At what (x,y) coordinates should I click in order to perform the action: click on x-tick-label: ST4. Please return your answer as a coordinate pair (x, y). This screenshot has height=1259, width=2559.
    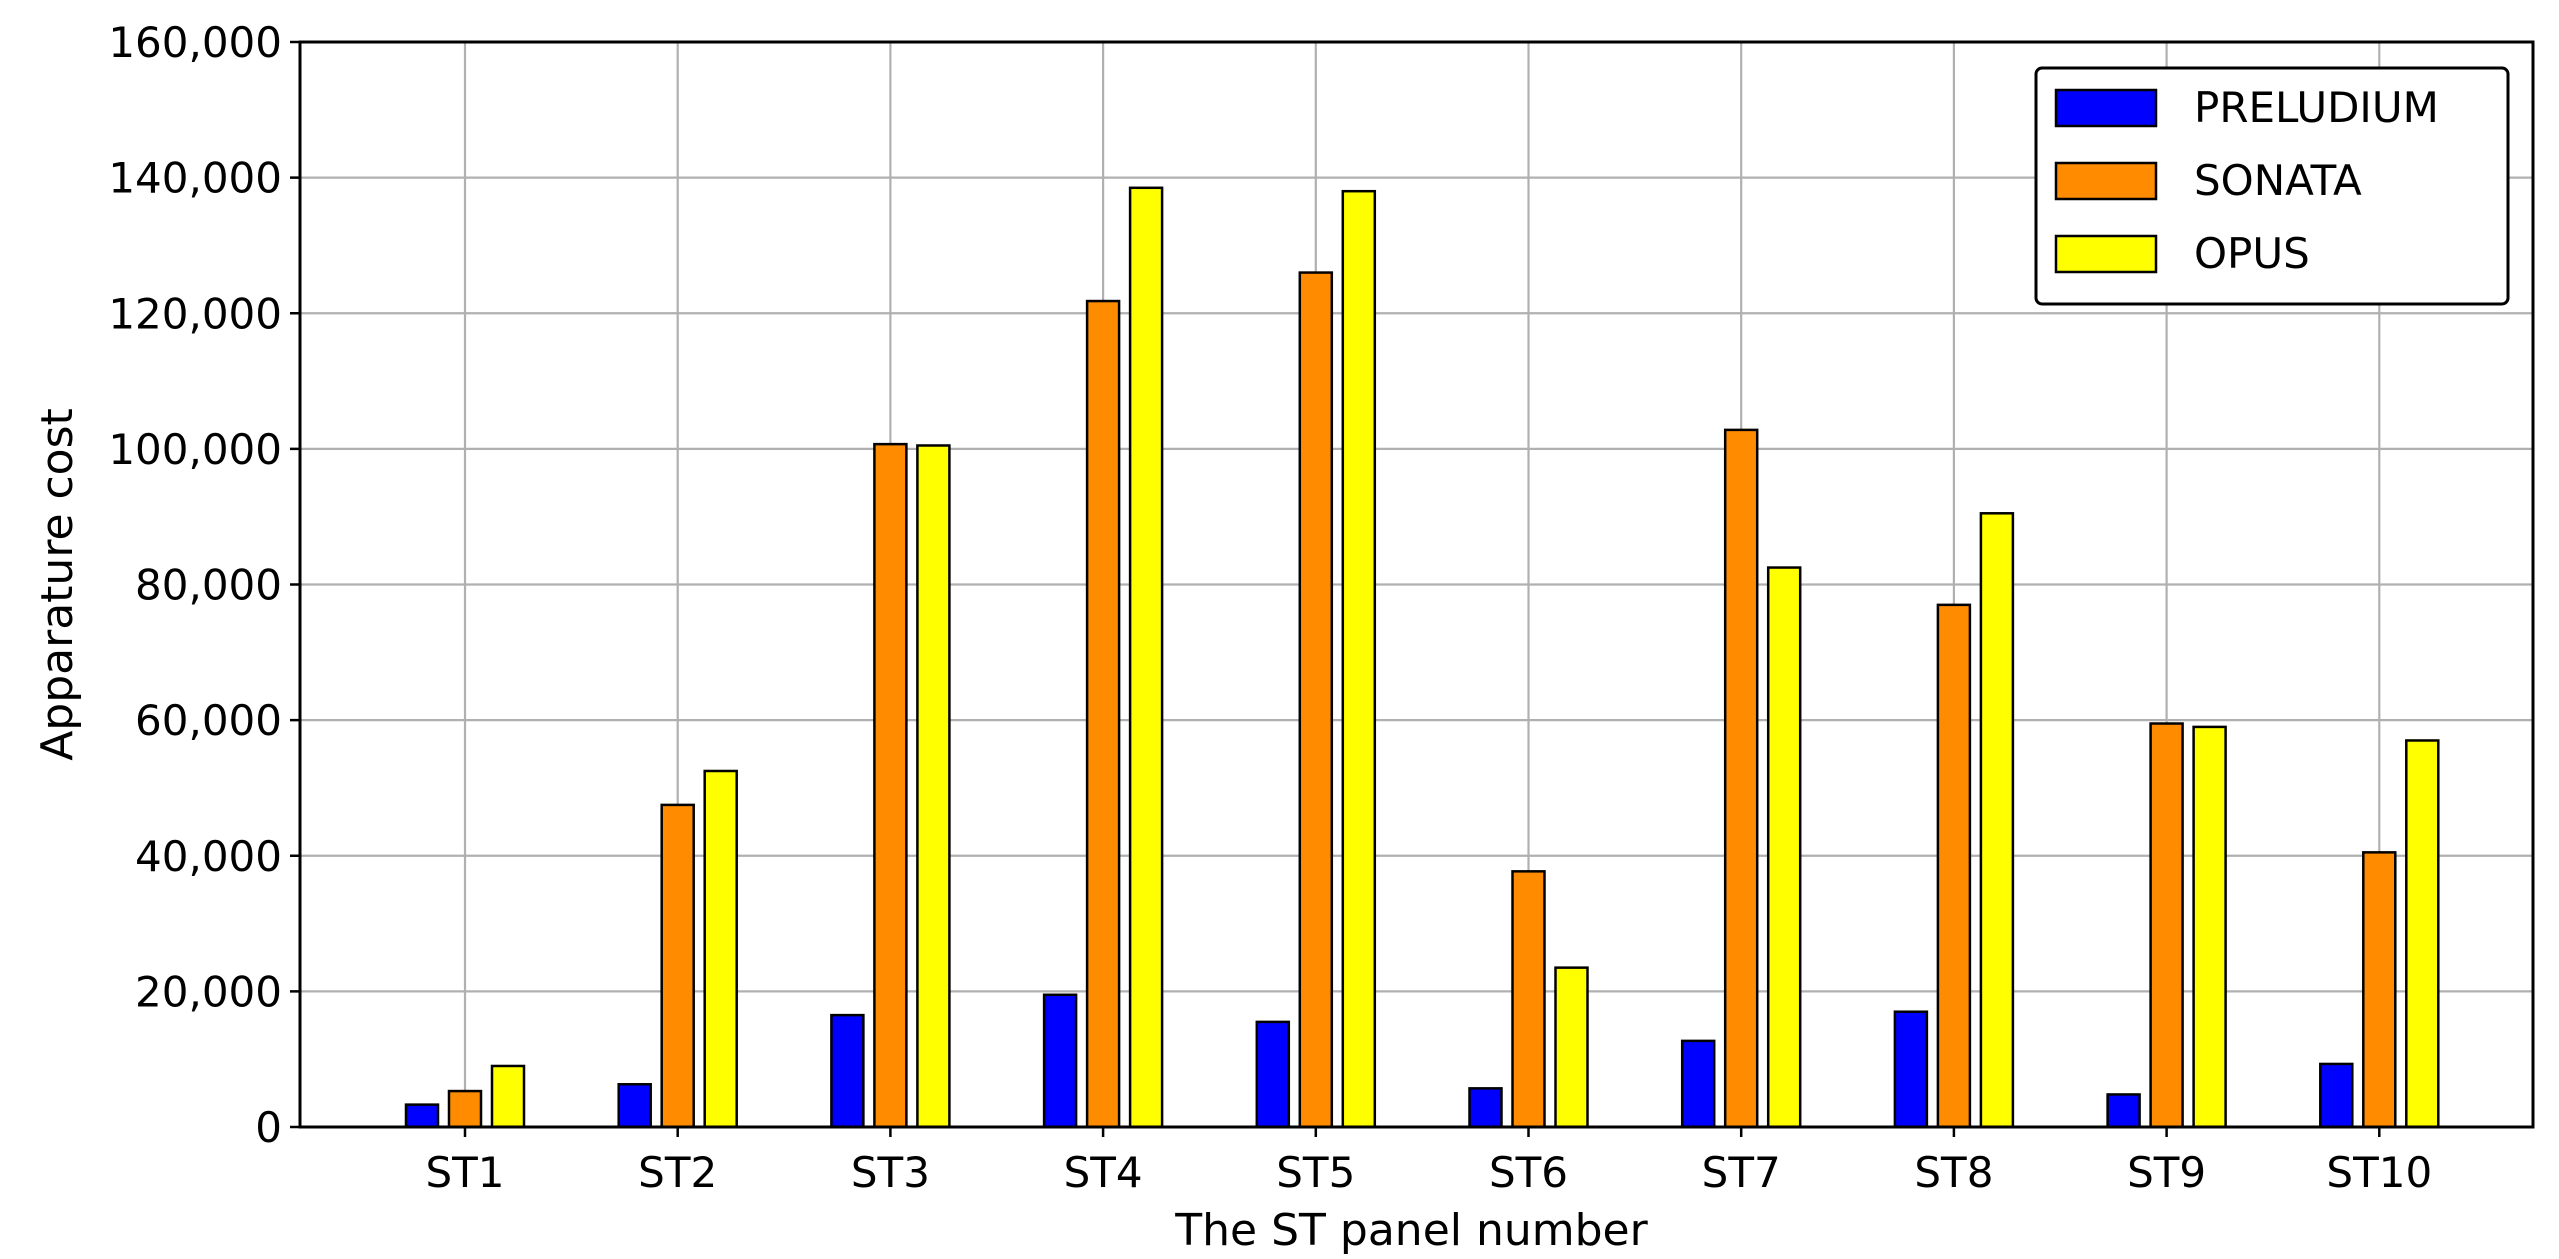
    Looking at the image, I should click on (1103, 1172).